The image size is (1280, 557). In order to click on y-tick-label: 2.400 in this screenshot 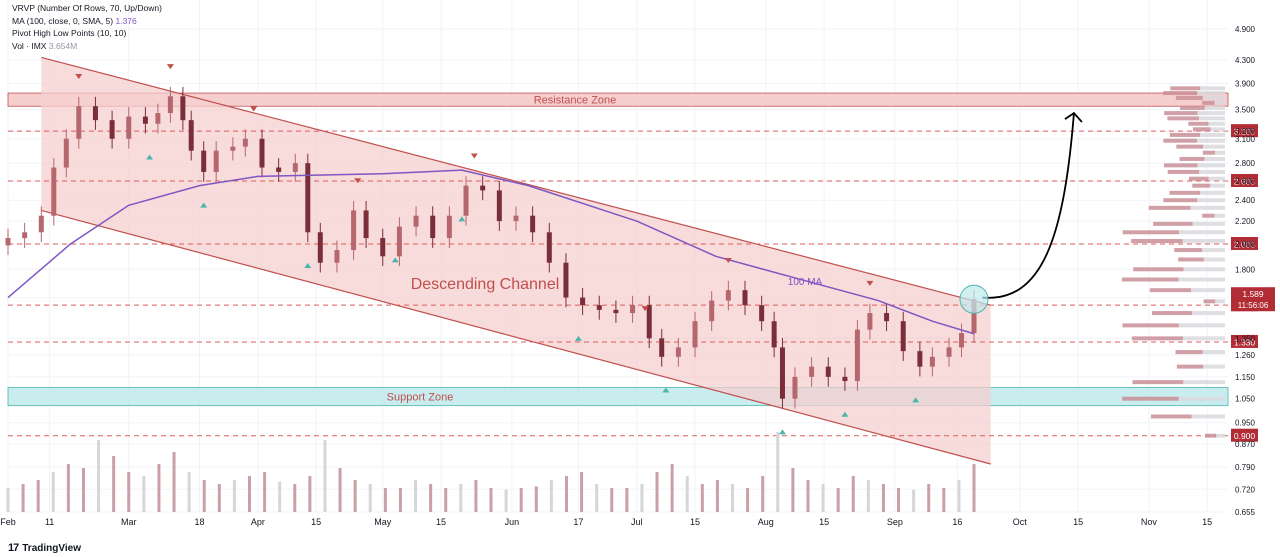, I will do `click(1245, 200)`.